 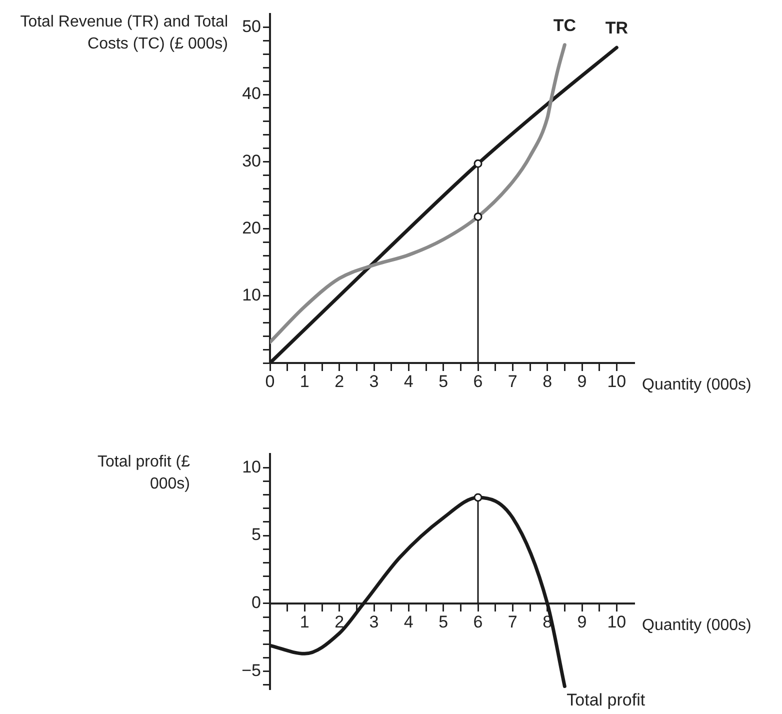 I want to click on y-tick-label: −5, so click(x=251, y=670).